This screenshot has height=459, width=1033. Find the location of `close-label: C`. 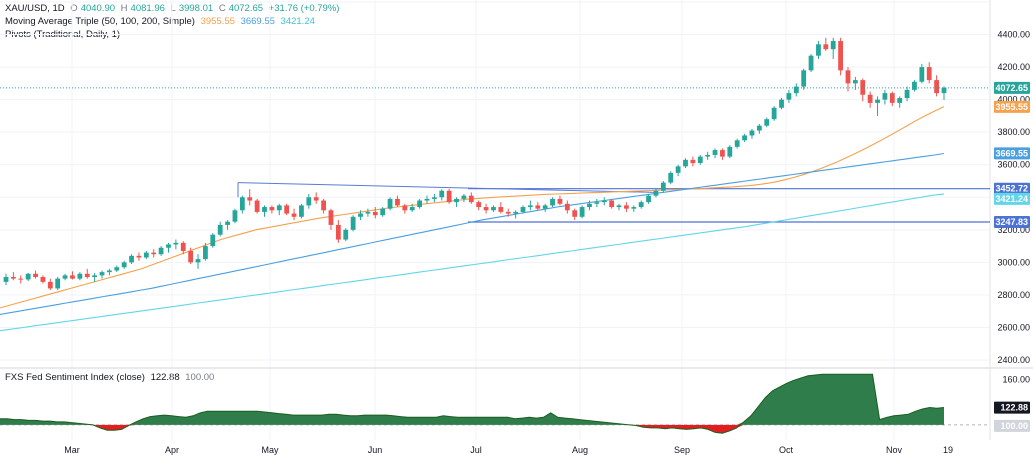

close-label: C is located at coordinates (222, 8).